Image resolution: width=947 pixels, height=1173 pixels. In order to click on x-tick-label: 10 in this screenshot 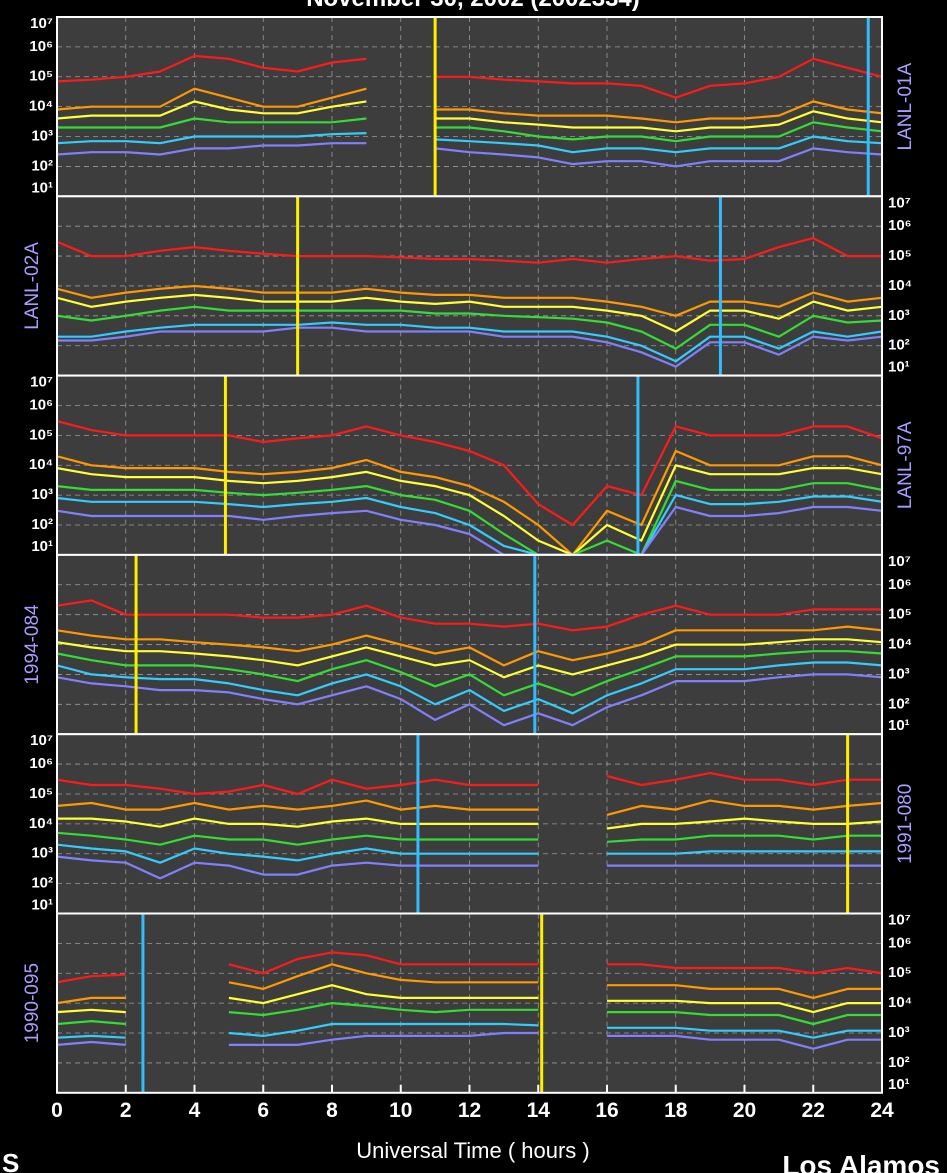, I will do `click(400, 1110)`.